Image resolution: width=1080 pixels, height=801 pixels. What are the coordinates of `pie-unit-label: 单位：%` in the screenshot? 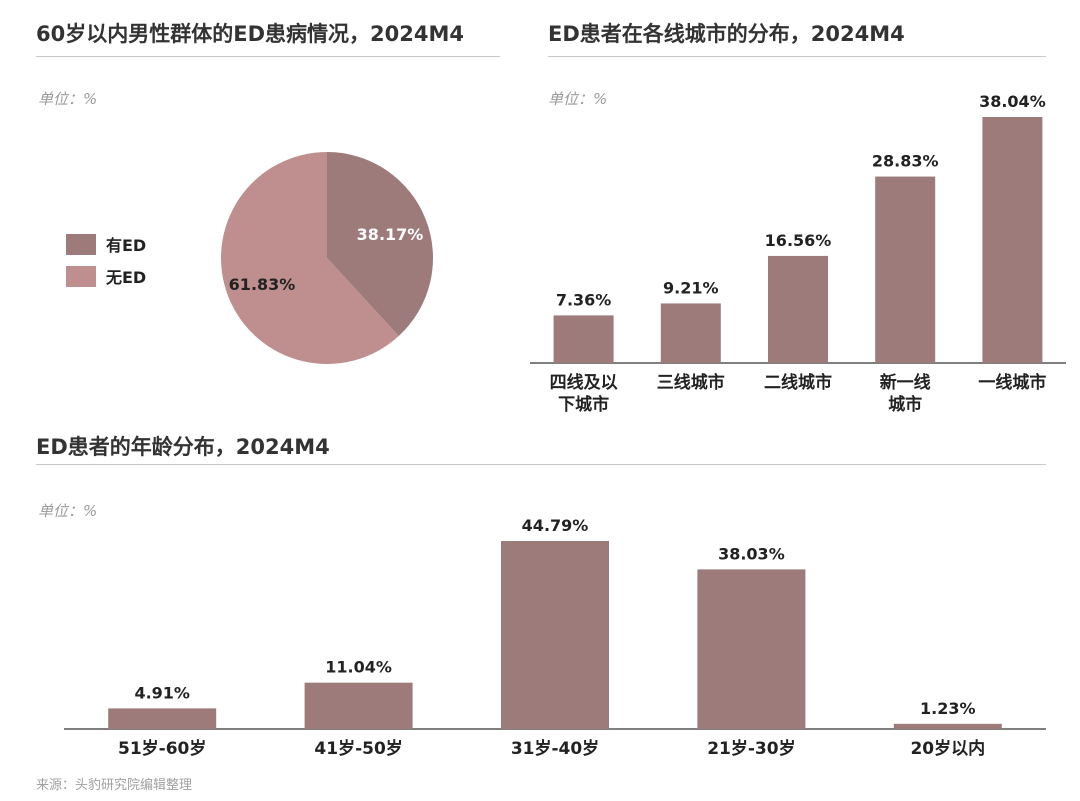 It's located at (68, 99).